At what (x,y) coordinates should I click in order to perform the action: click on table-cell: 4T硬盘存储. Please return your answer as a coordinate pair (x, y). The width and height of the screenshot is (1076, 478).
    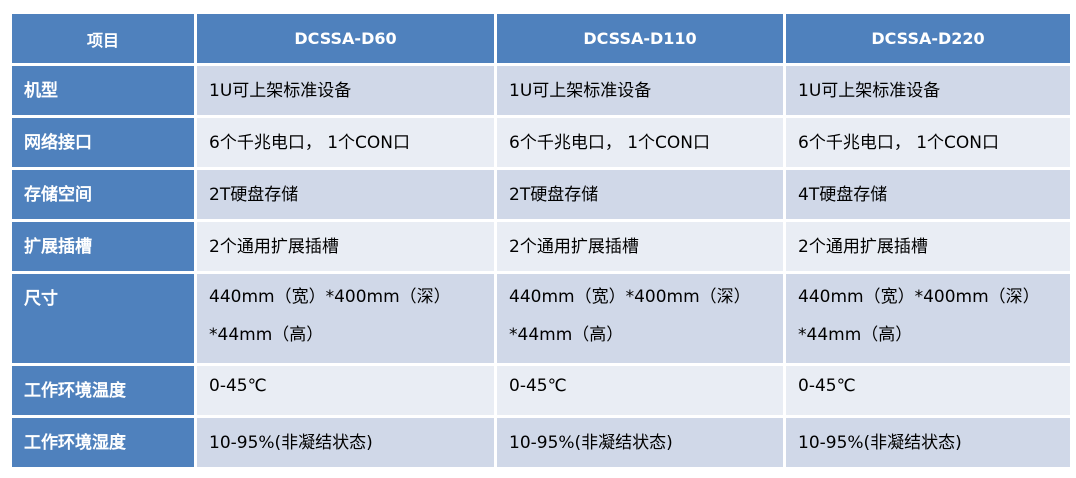
    Looking at the image, I should click on (928, 194).